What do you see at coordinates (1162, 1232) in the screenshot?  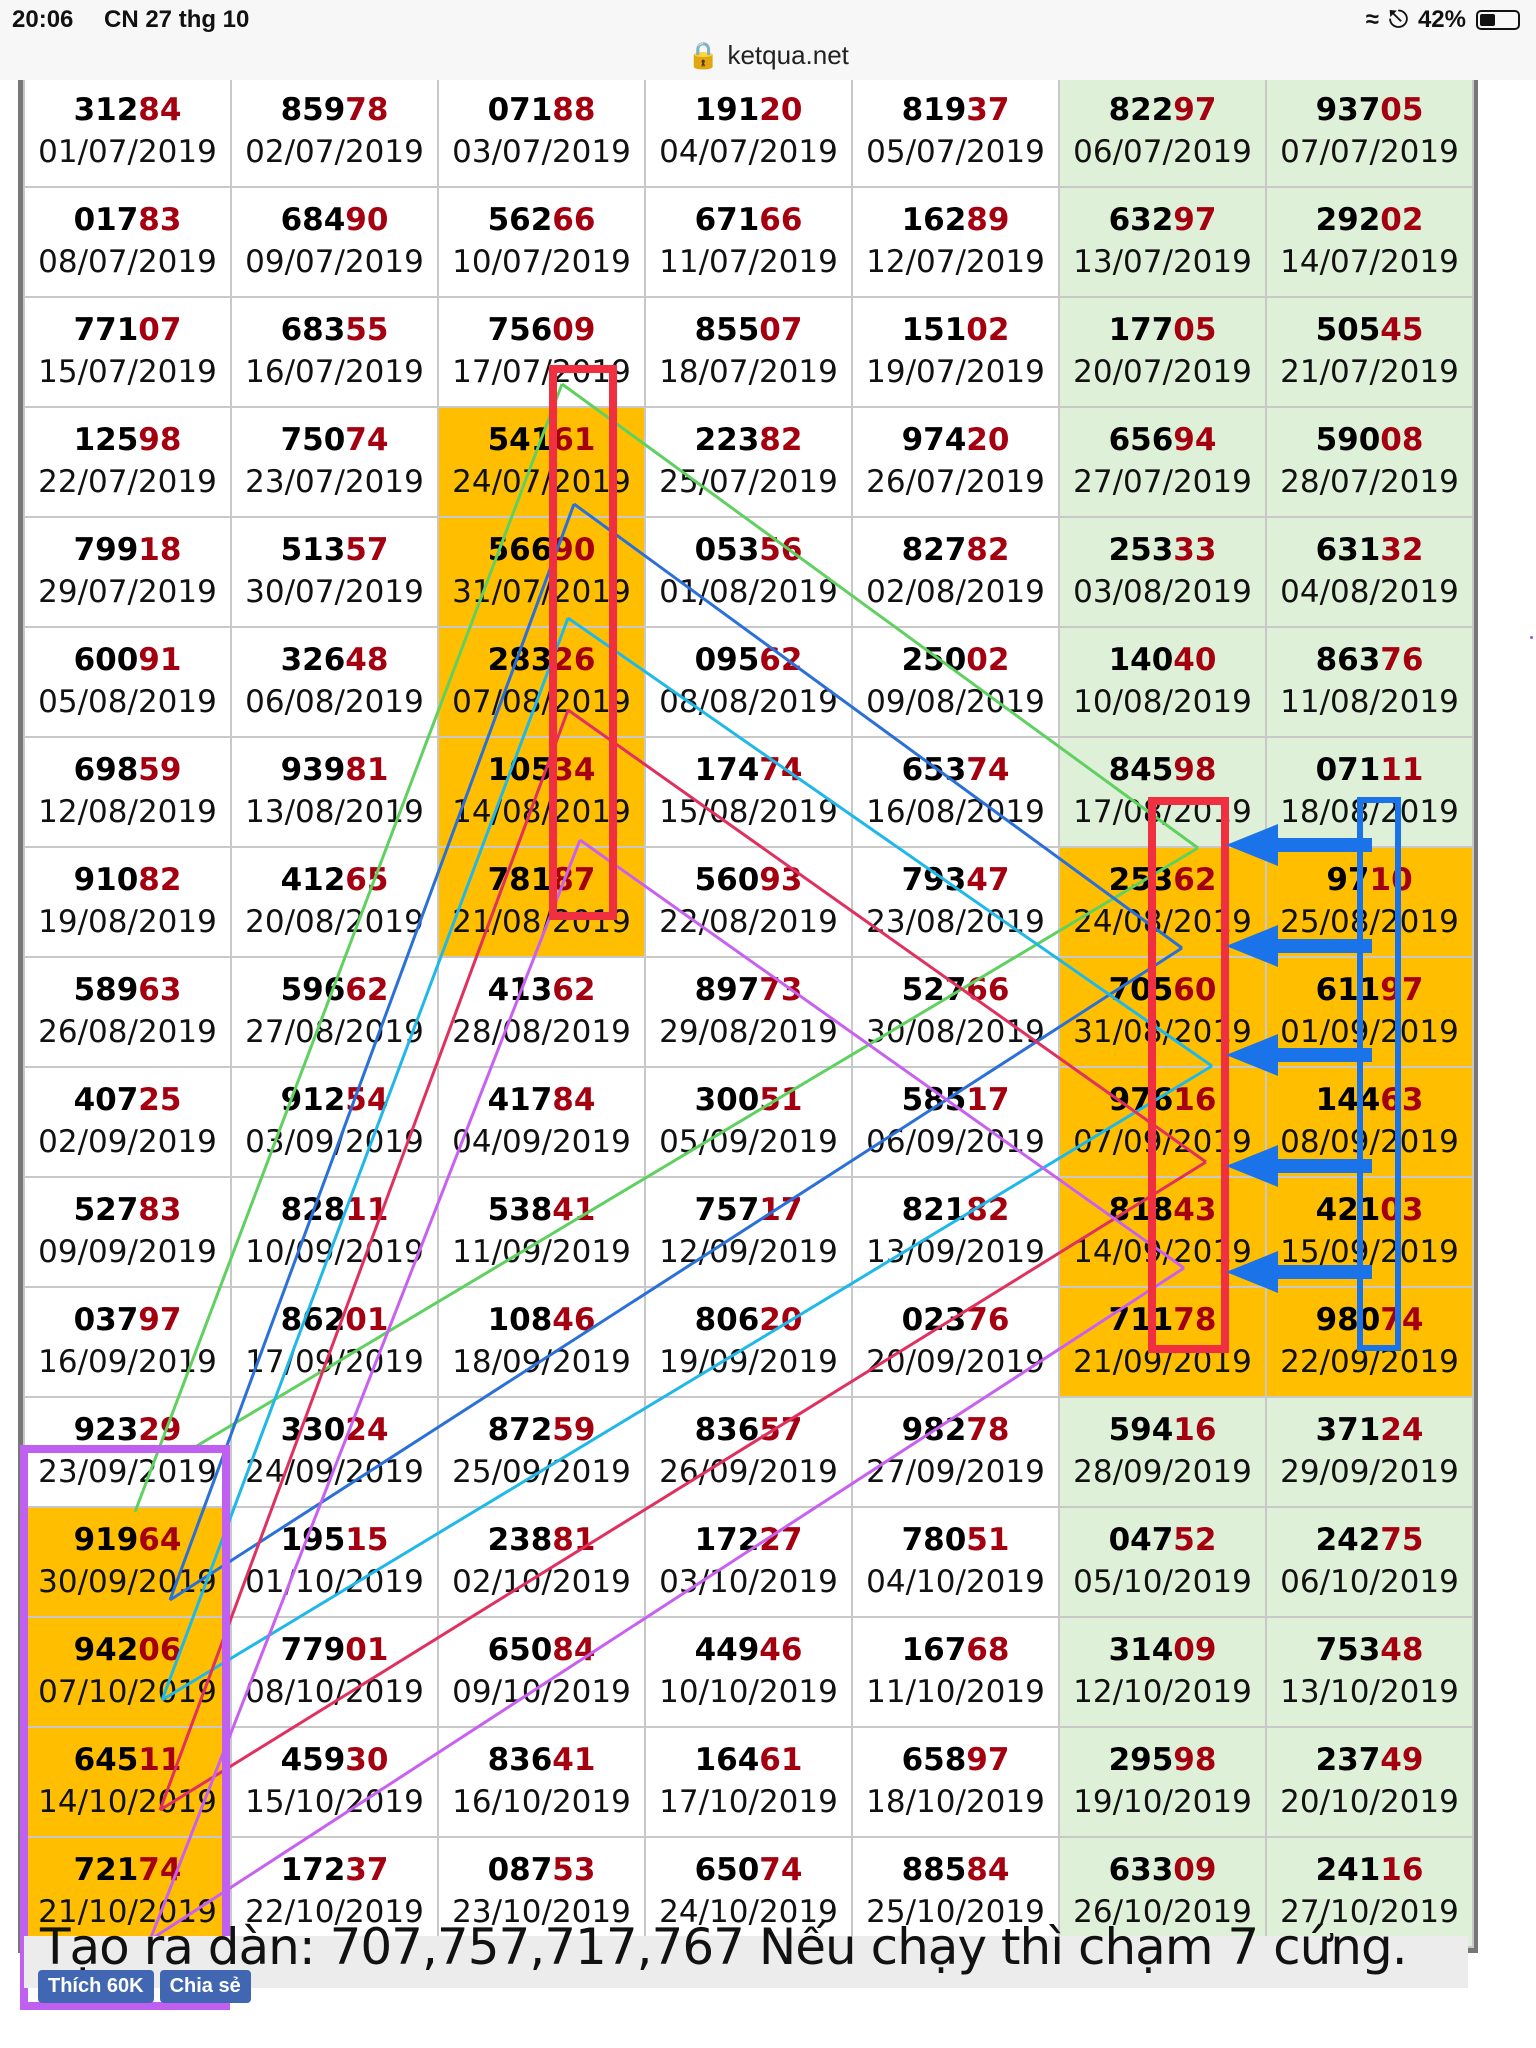 I see `result-cell: 81843 14/09/2019` at bounding box center [1162, 1232].